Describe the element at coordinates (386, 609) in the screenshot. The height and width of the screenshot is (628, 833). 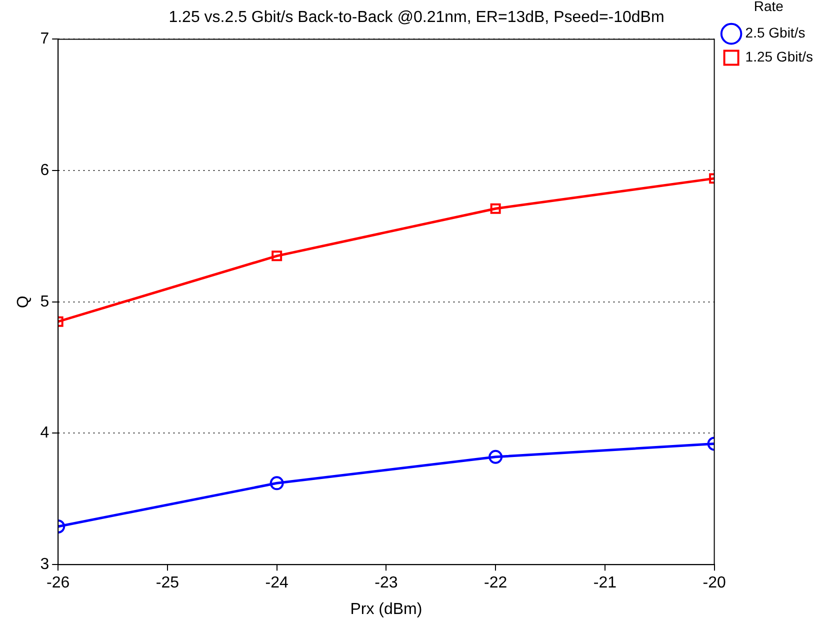
I see `x-axis-title: Prx (dBm)` at that location.